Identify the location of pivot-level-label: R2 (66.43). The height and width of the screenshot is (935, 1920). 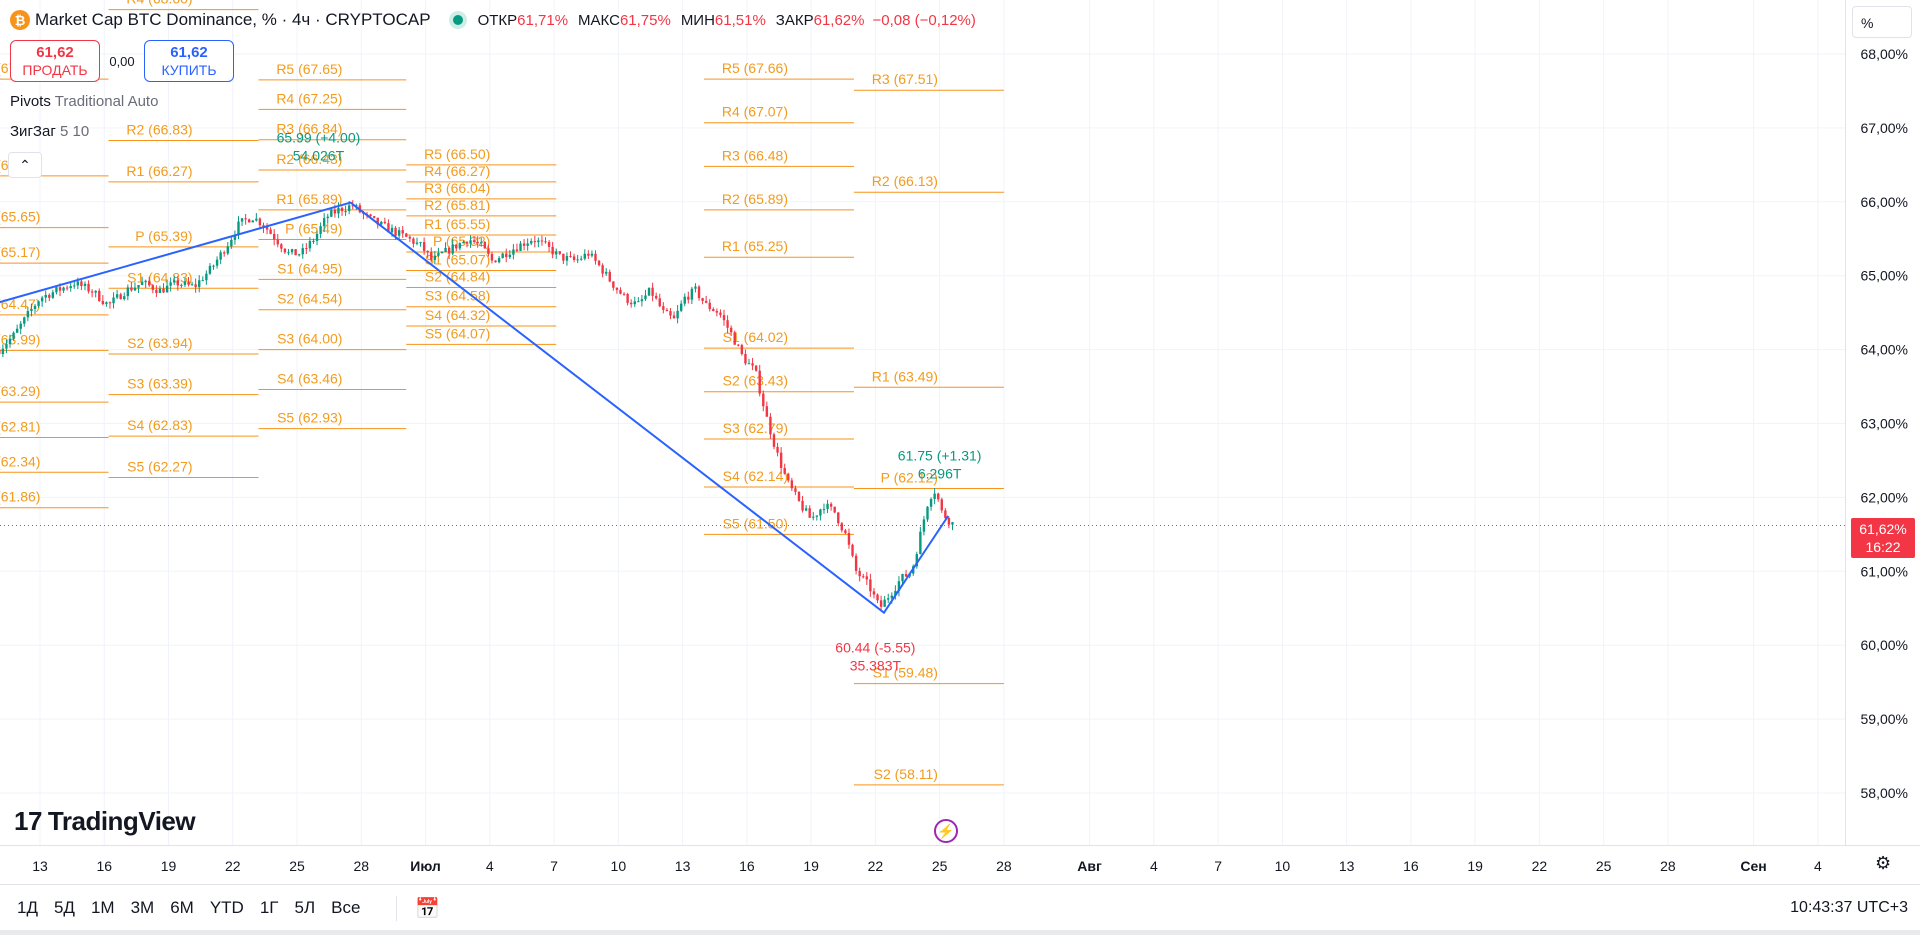
(309, 159).